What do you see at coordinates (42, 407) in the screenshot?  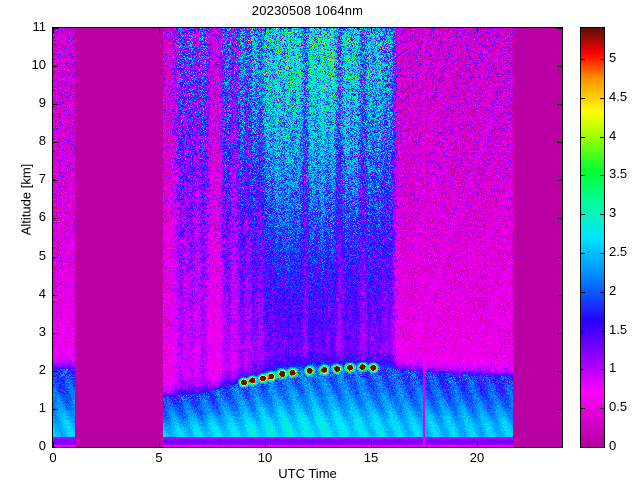 I see `y-tick-label: 1` at bounding box center [42, 407].